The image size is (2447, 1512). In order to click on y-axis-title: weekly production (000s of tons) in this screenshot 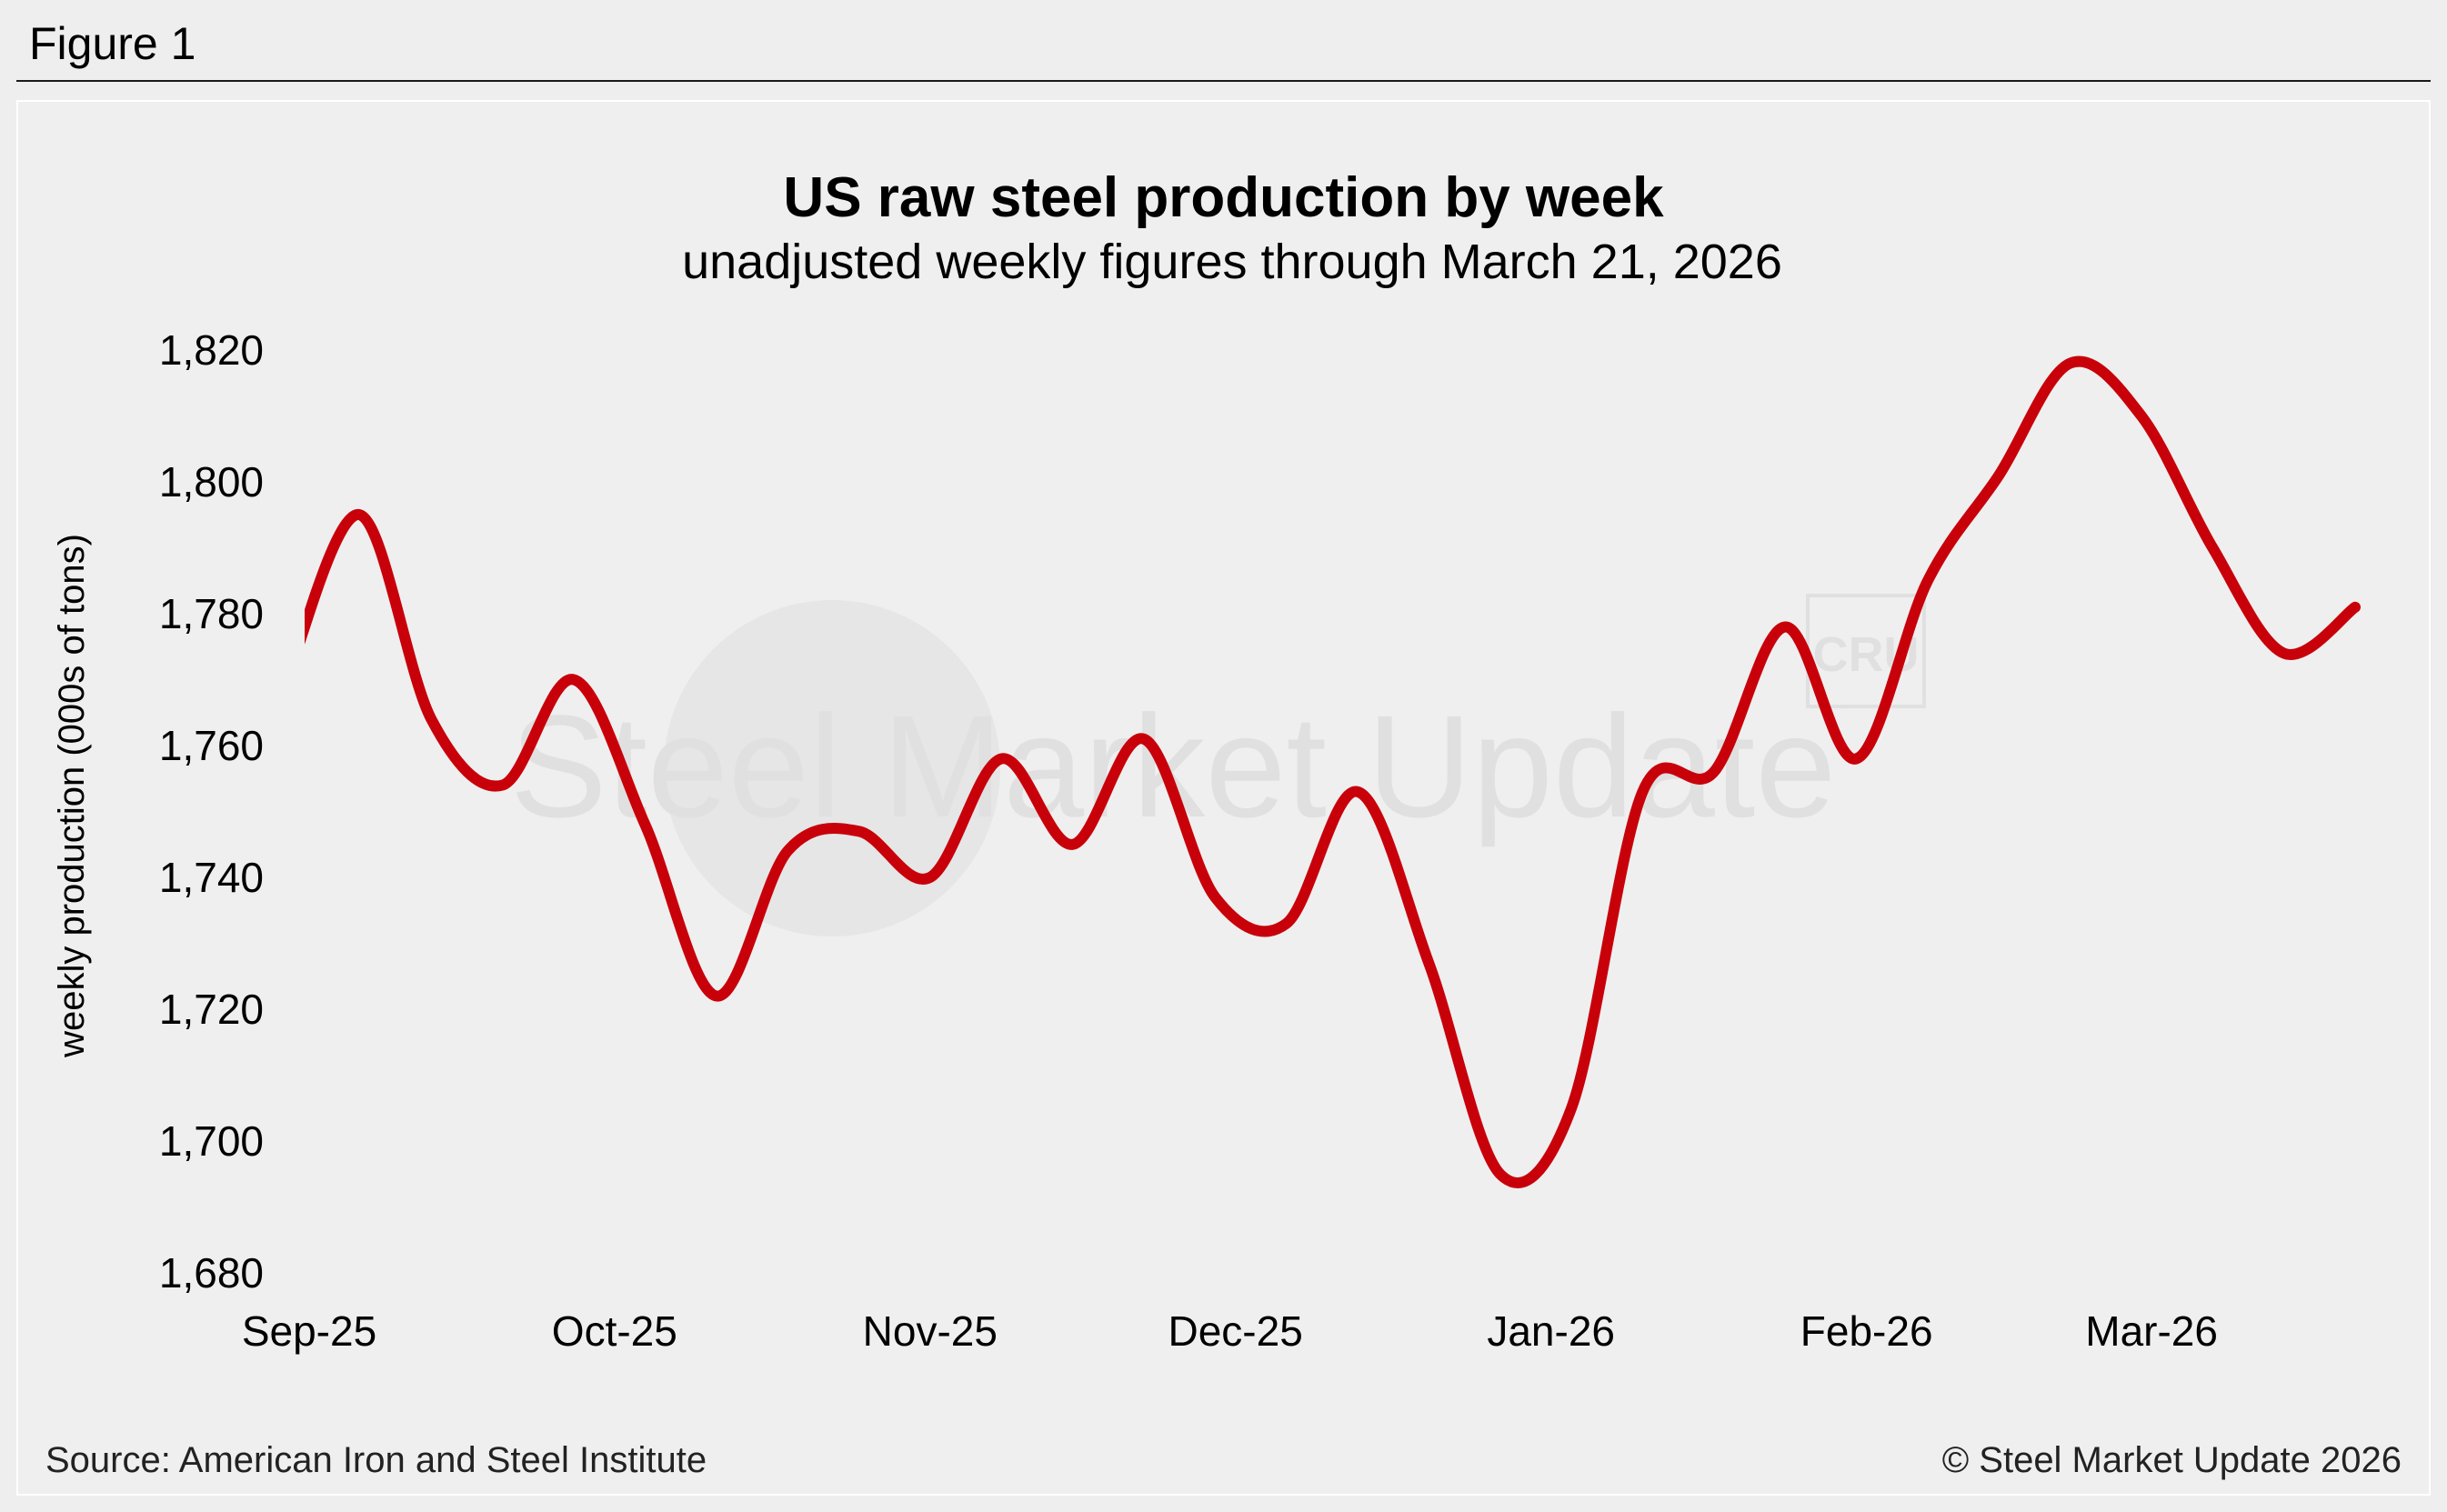, I will do `click(72, 796)`.